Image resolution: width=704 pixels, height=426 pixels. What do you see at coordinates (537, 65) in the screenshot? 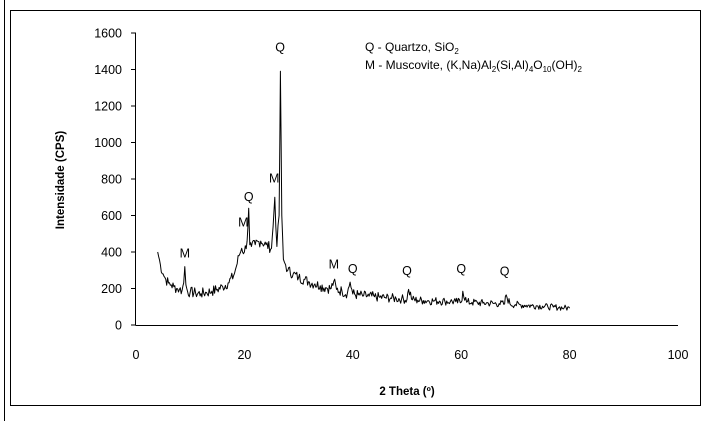
I see `legend-text: O` at bounding box center [537, 65].